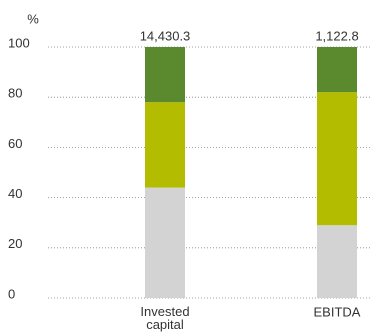  Describe the element at coordinates (165, 35) in the screenshot. I see `bar-total-label: 14,430.3` at that location.